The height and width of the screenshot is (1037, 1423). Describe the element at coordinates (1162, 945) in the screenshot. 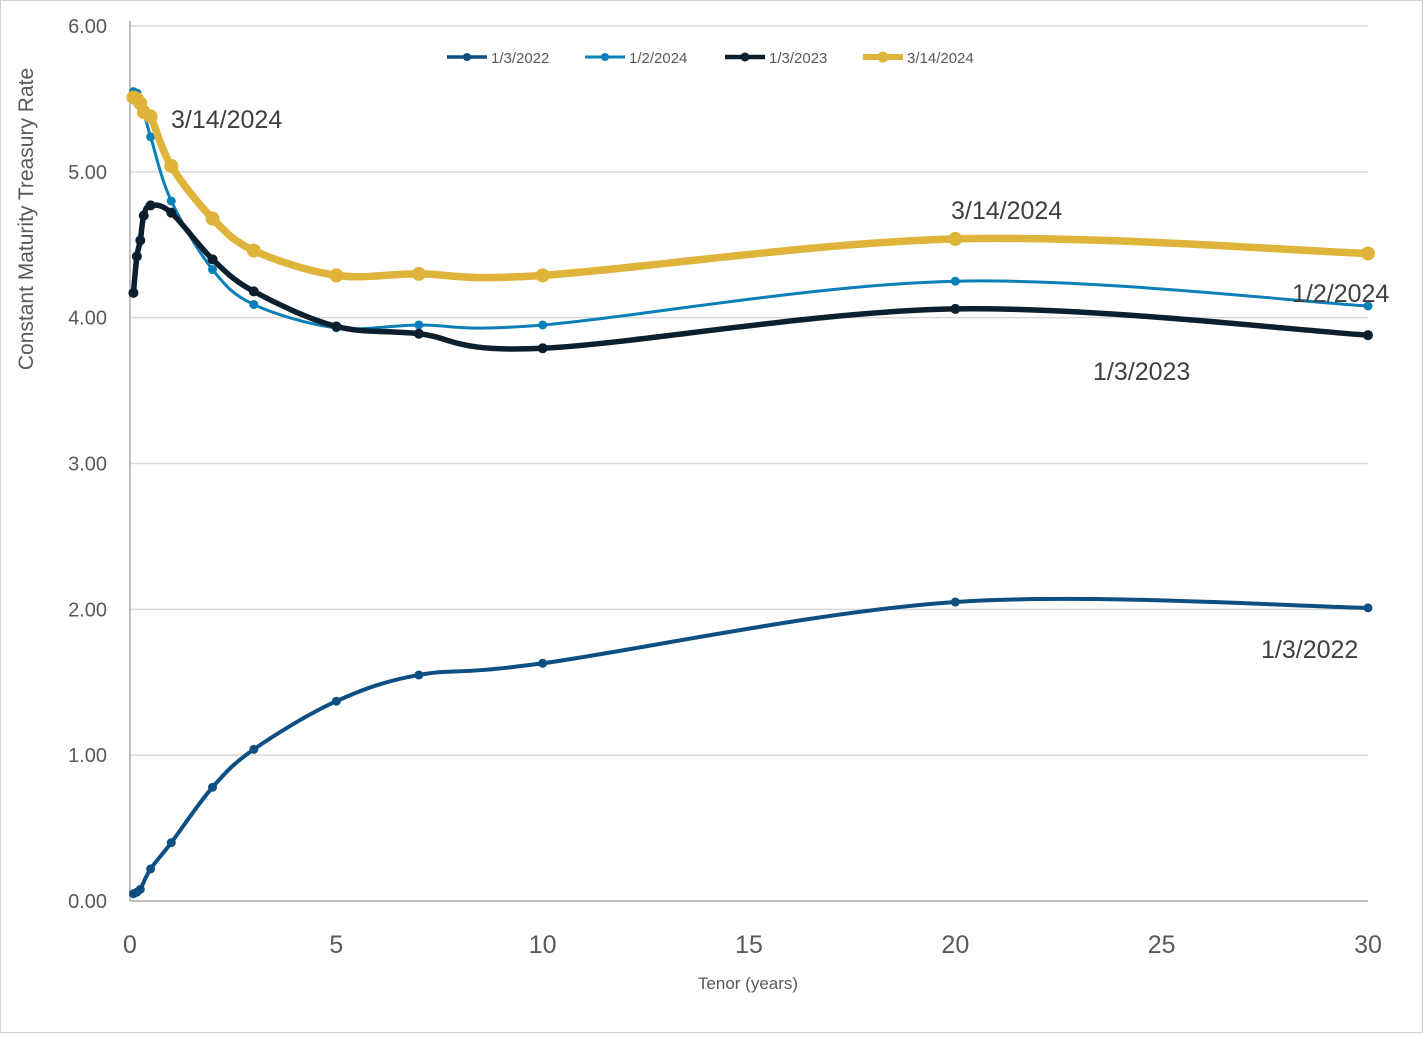

I see `x-tick-label: 25` at that location.